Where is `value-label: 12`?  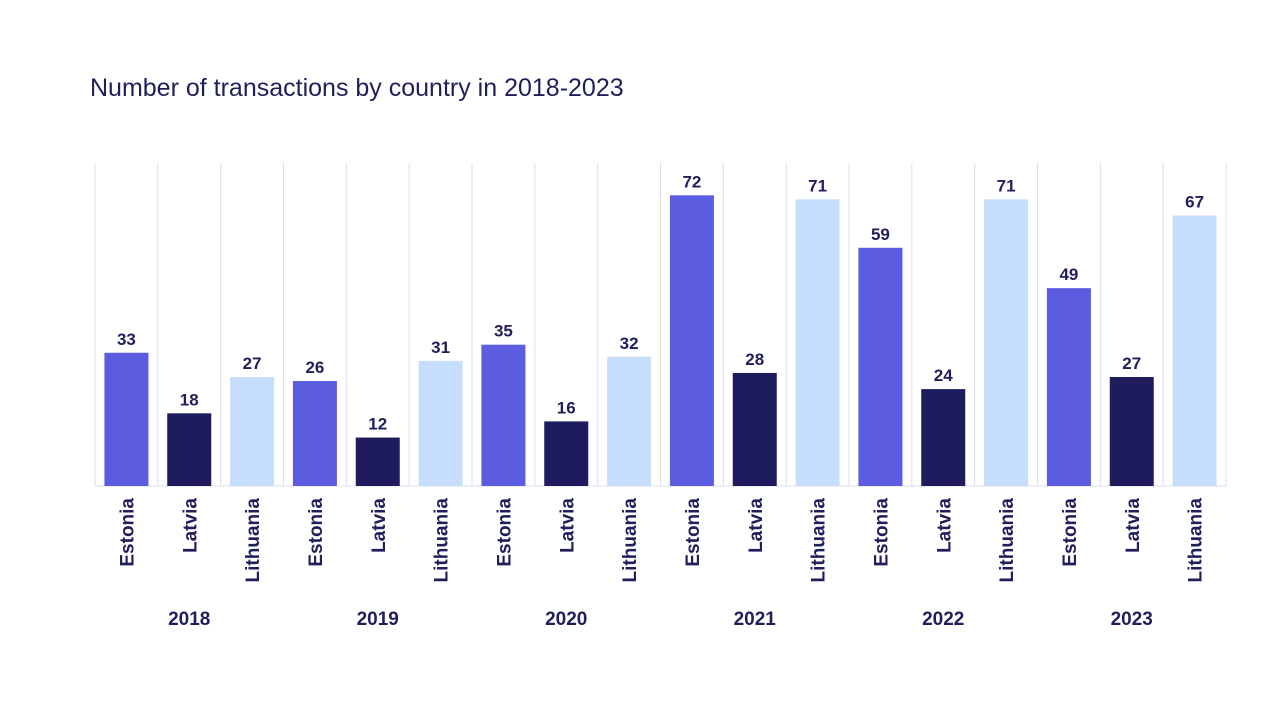 value-label: 12 is located at coordinates (377, 424).